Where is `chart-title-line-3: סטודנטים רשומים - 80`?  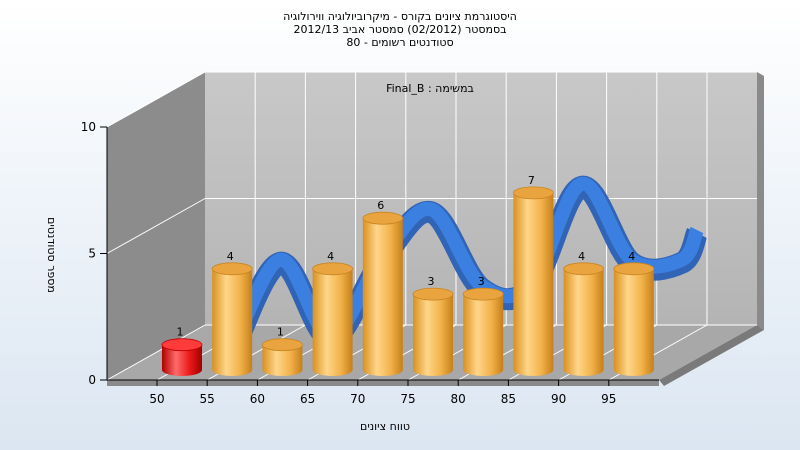
chart-title-line-3: סטודנטים רשומים - 80 is located at coordinates (400, 42).